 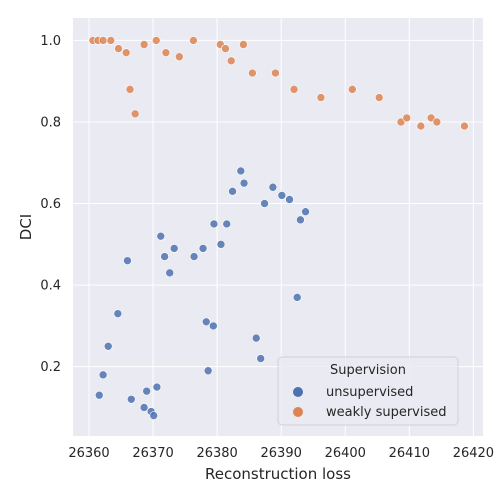 What do you see at coordinates (298, 412) in the screenshot?
I see `legend-marker-weakly-supervised` at bounding box center [298, 412].